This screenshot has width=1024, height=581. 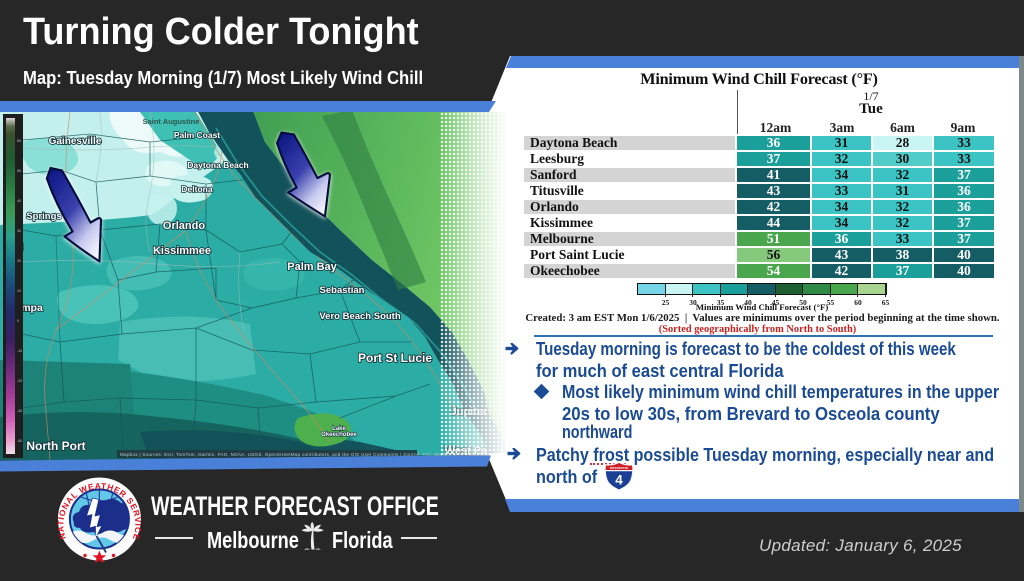 I want to click on svg-text: mpa, so click(x=32, y=308).